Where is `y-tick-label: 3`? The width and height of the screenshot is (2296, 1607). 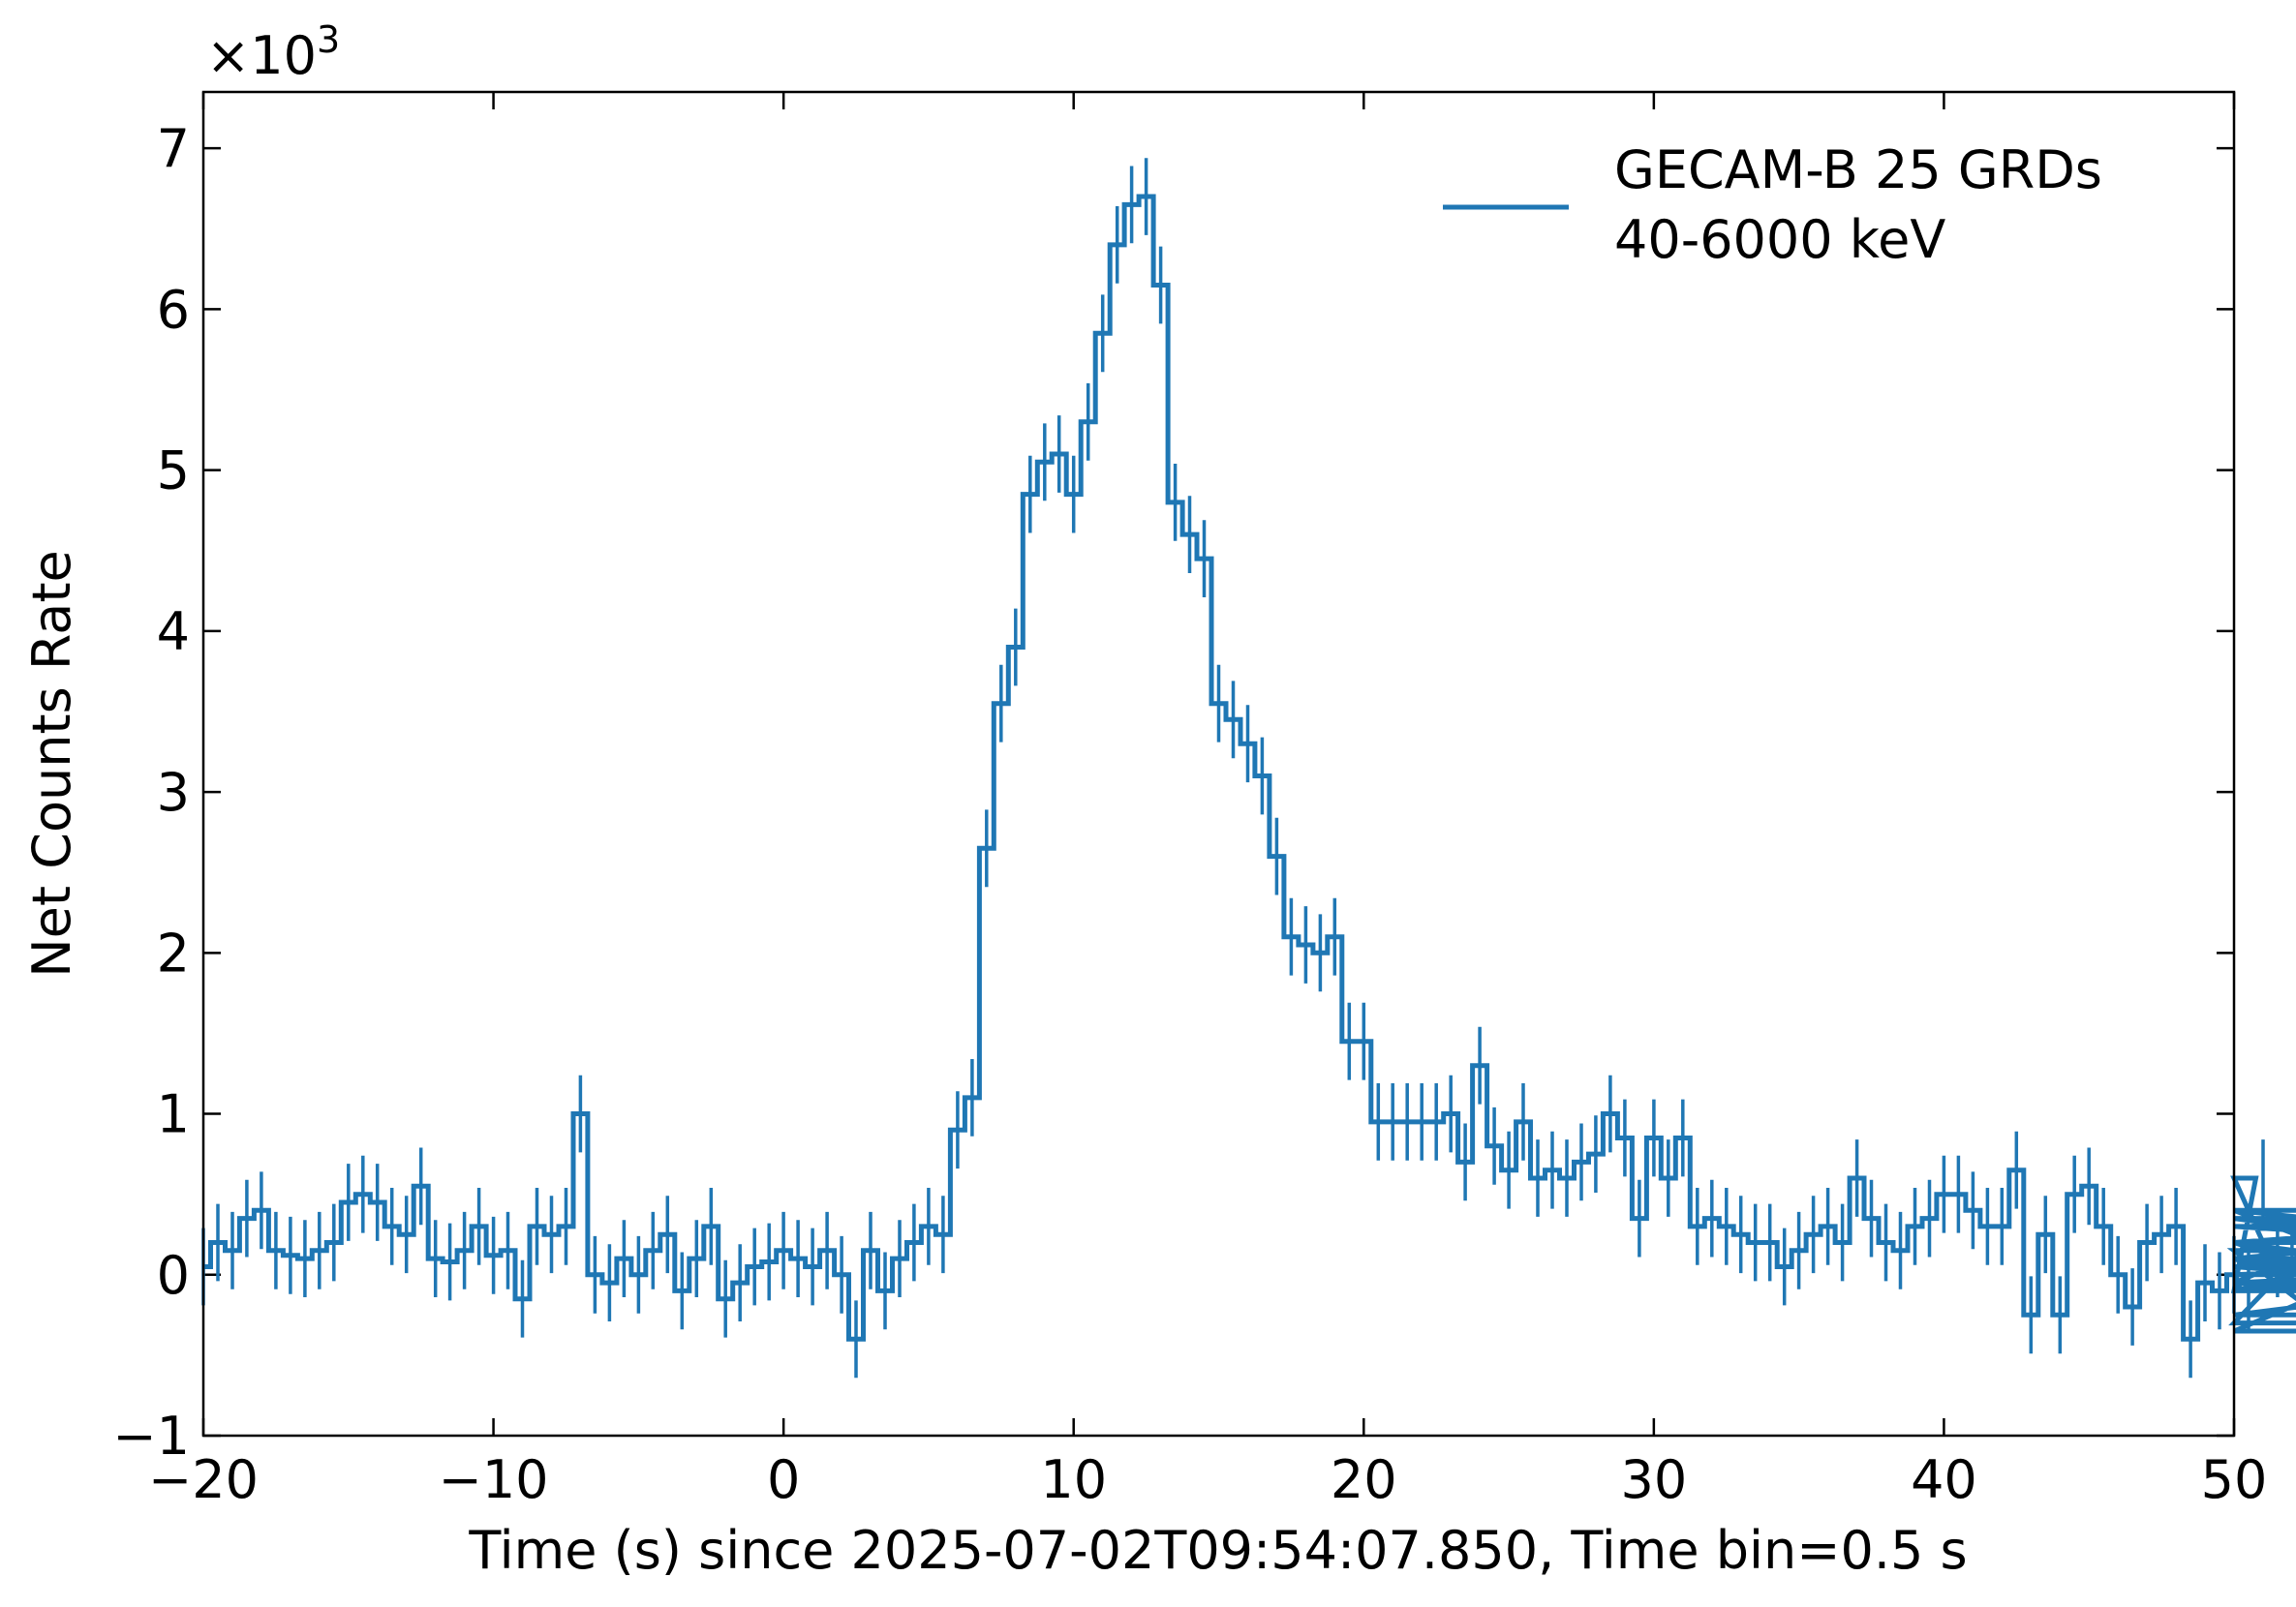 y-tick-label: 3 is located at coordinates (173, 792).